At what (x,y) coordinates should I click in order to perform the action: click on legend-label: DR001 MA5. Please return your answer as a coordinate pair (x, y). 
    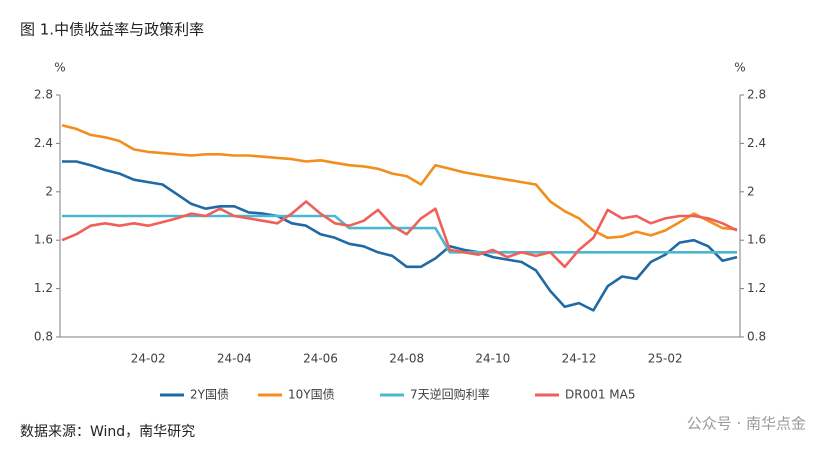
    Looking at the image, I should click on (600, 395).